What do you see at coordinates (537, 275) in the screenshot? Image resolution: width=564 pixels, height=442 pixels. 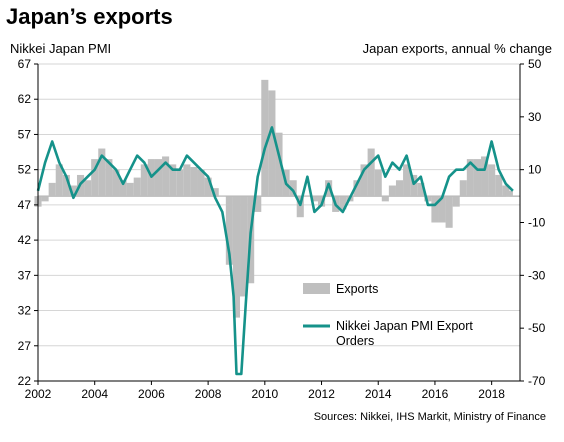 I see `right-tick-label: -30` at bounding box center [537, 275].